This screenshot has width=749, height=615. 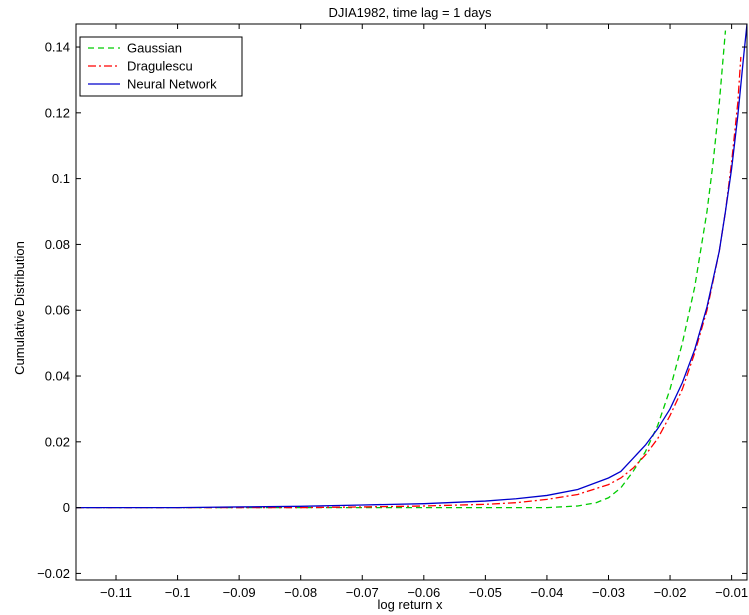 I want to click on x-tick-label: −0.1, so click(x=178, y=592).